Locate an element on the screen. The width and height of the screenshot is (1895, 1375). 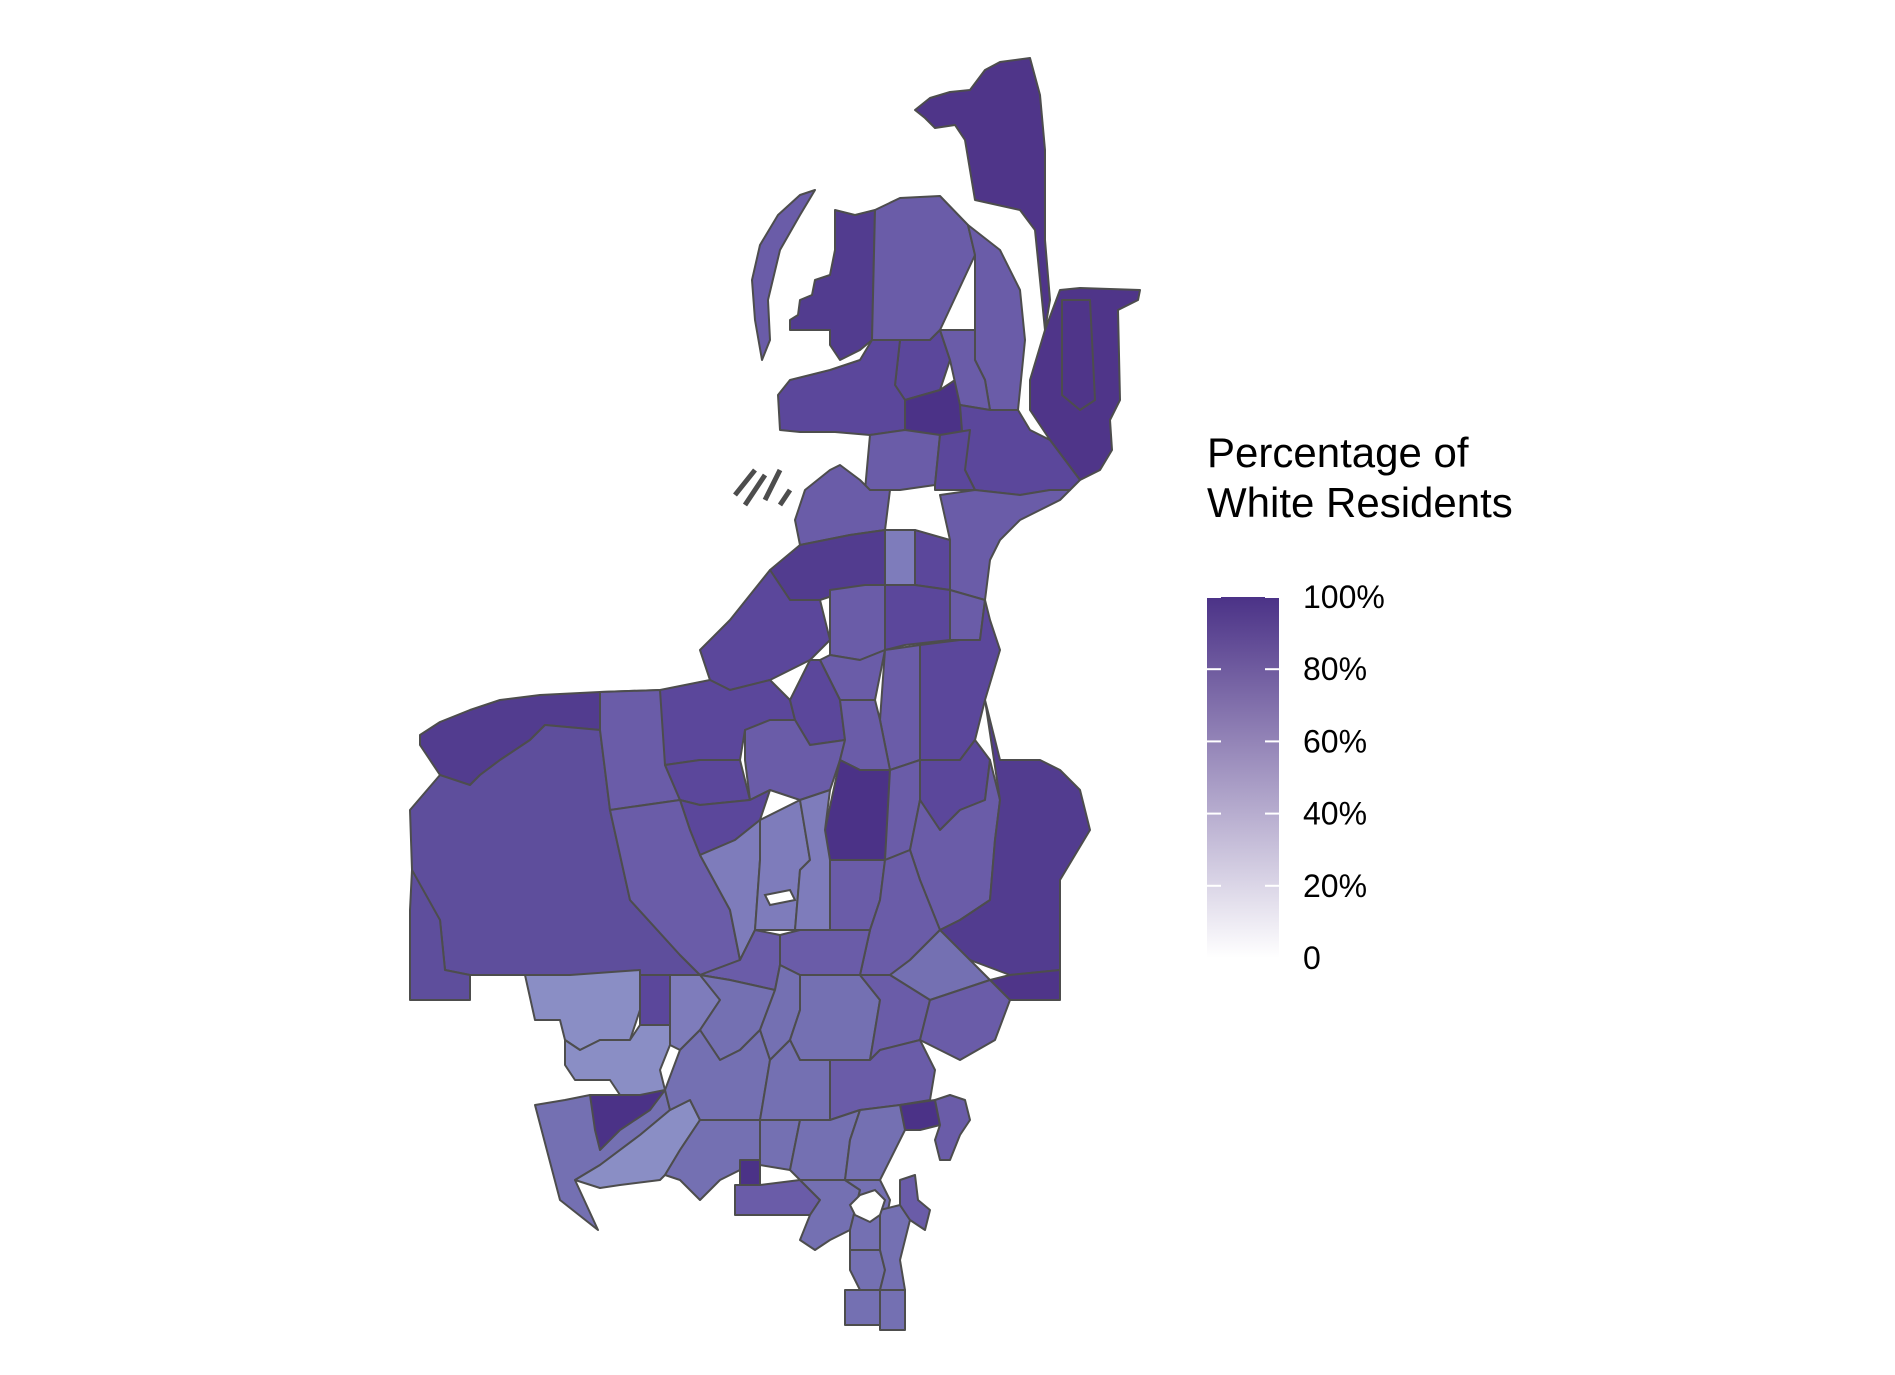
tract-south-tail-c is located at coordinates (862, 1307).